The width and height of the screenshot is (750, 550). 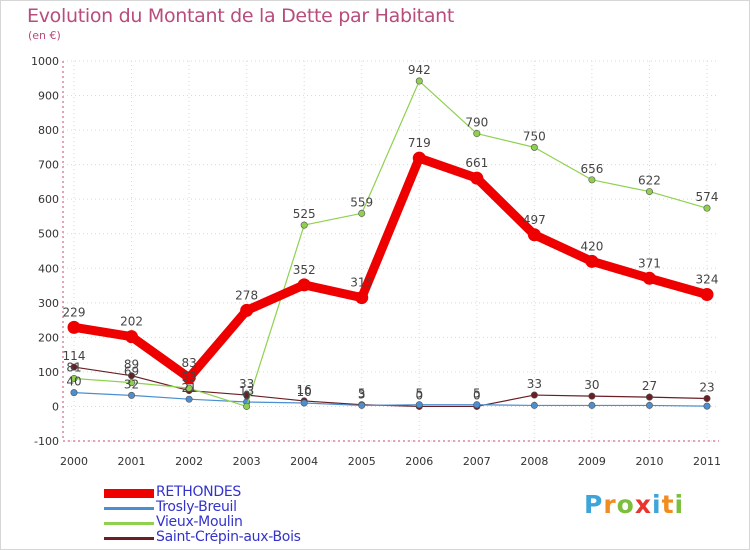 I want to click on data-label-vieux-moulin: 69, so click(x=131, y=372).